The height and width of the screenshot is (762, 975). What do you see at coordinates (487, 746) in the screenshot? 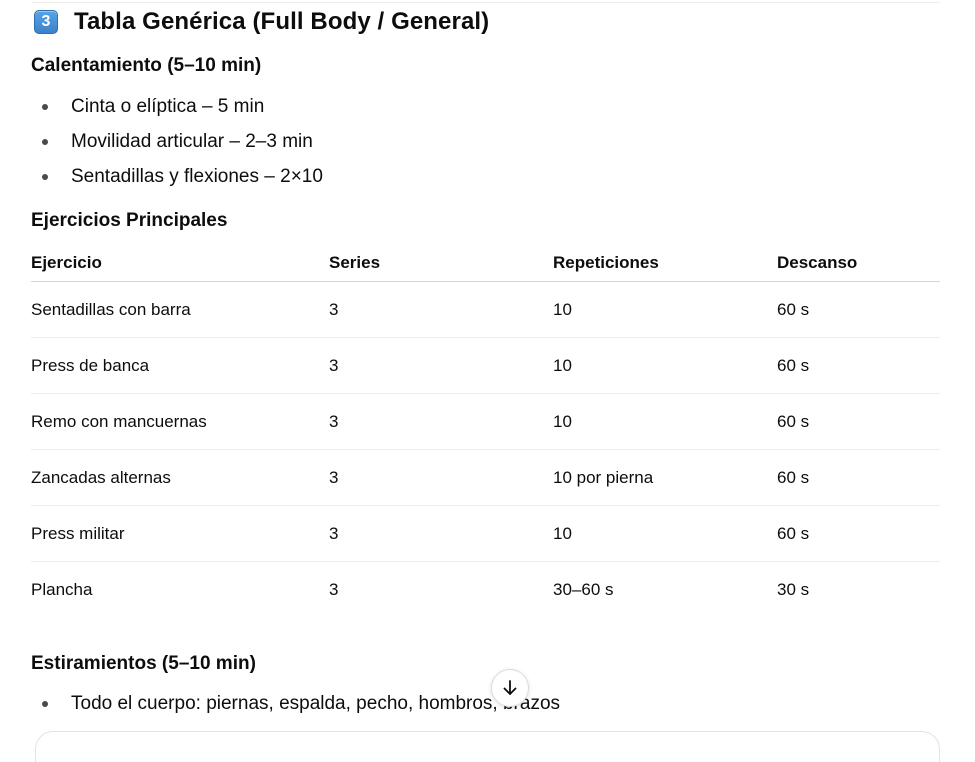
I see `composer-box` at bounding box center [487, 746].